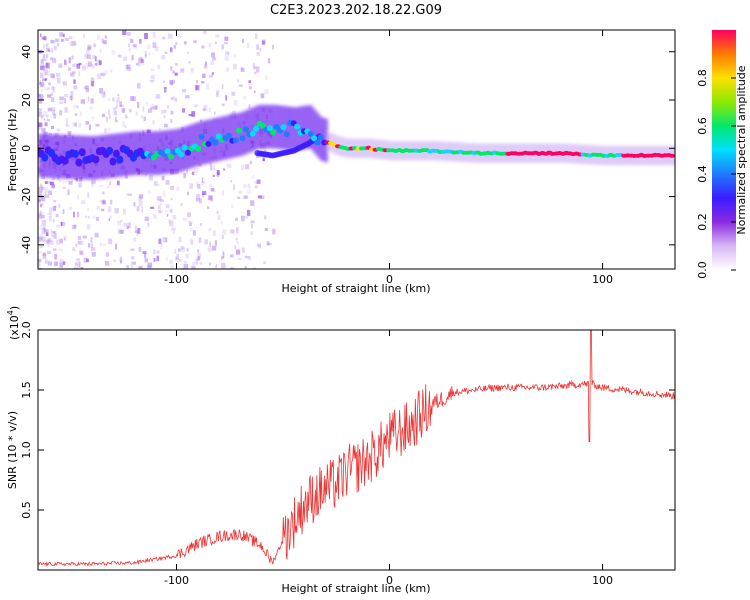 This screenshot has width=750, height=600. I want to click on snr-y-tick-label: 2.0, so click(26, 330).